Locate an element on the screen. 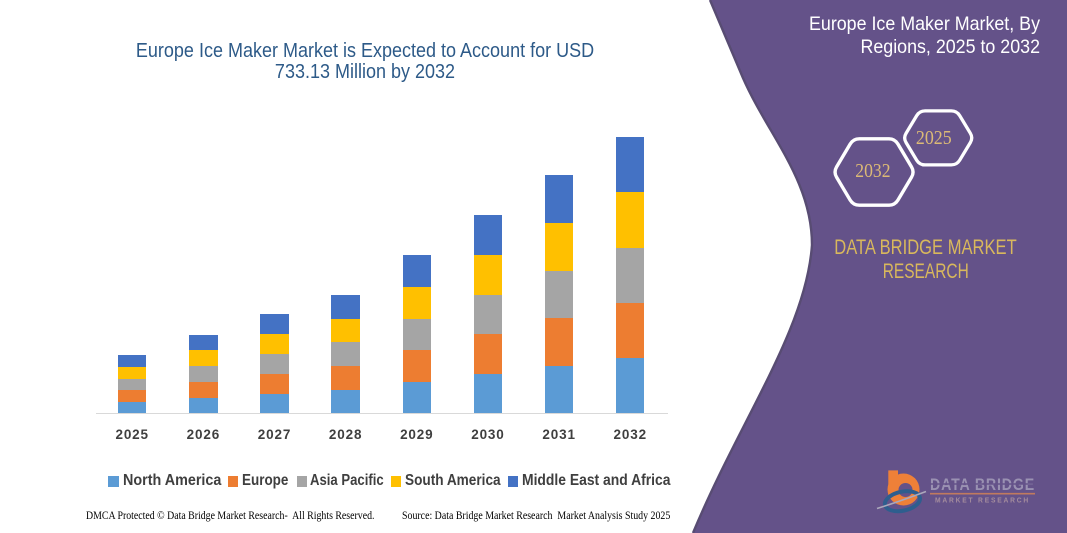 This screenshot has width=1067, height=533. svg-text: MARKET RESEARCH is located at coordinates (982, 499).